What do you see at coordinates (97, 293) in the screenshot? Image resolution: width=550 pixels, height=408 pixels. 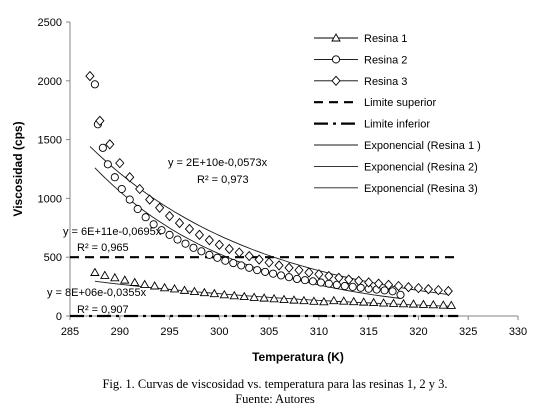 I see `equation-resina-1: y = 8E+06e-0,0355x` at bounding box center [97, 293].